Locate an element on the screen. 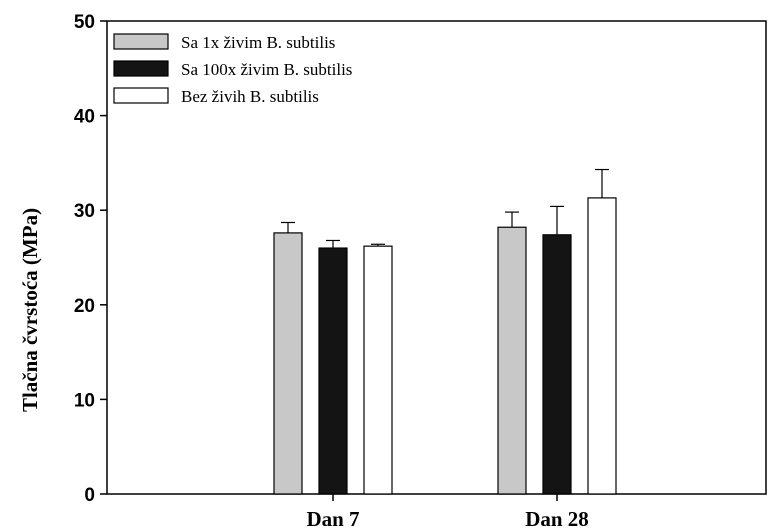  y-tick-label: 10 is located at coordinates (84, 400).